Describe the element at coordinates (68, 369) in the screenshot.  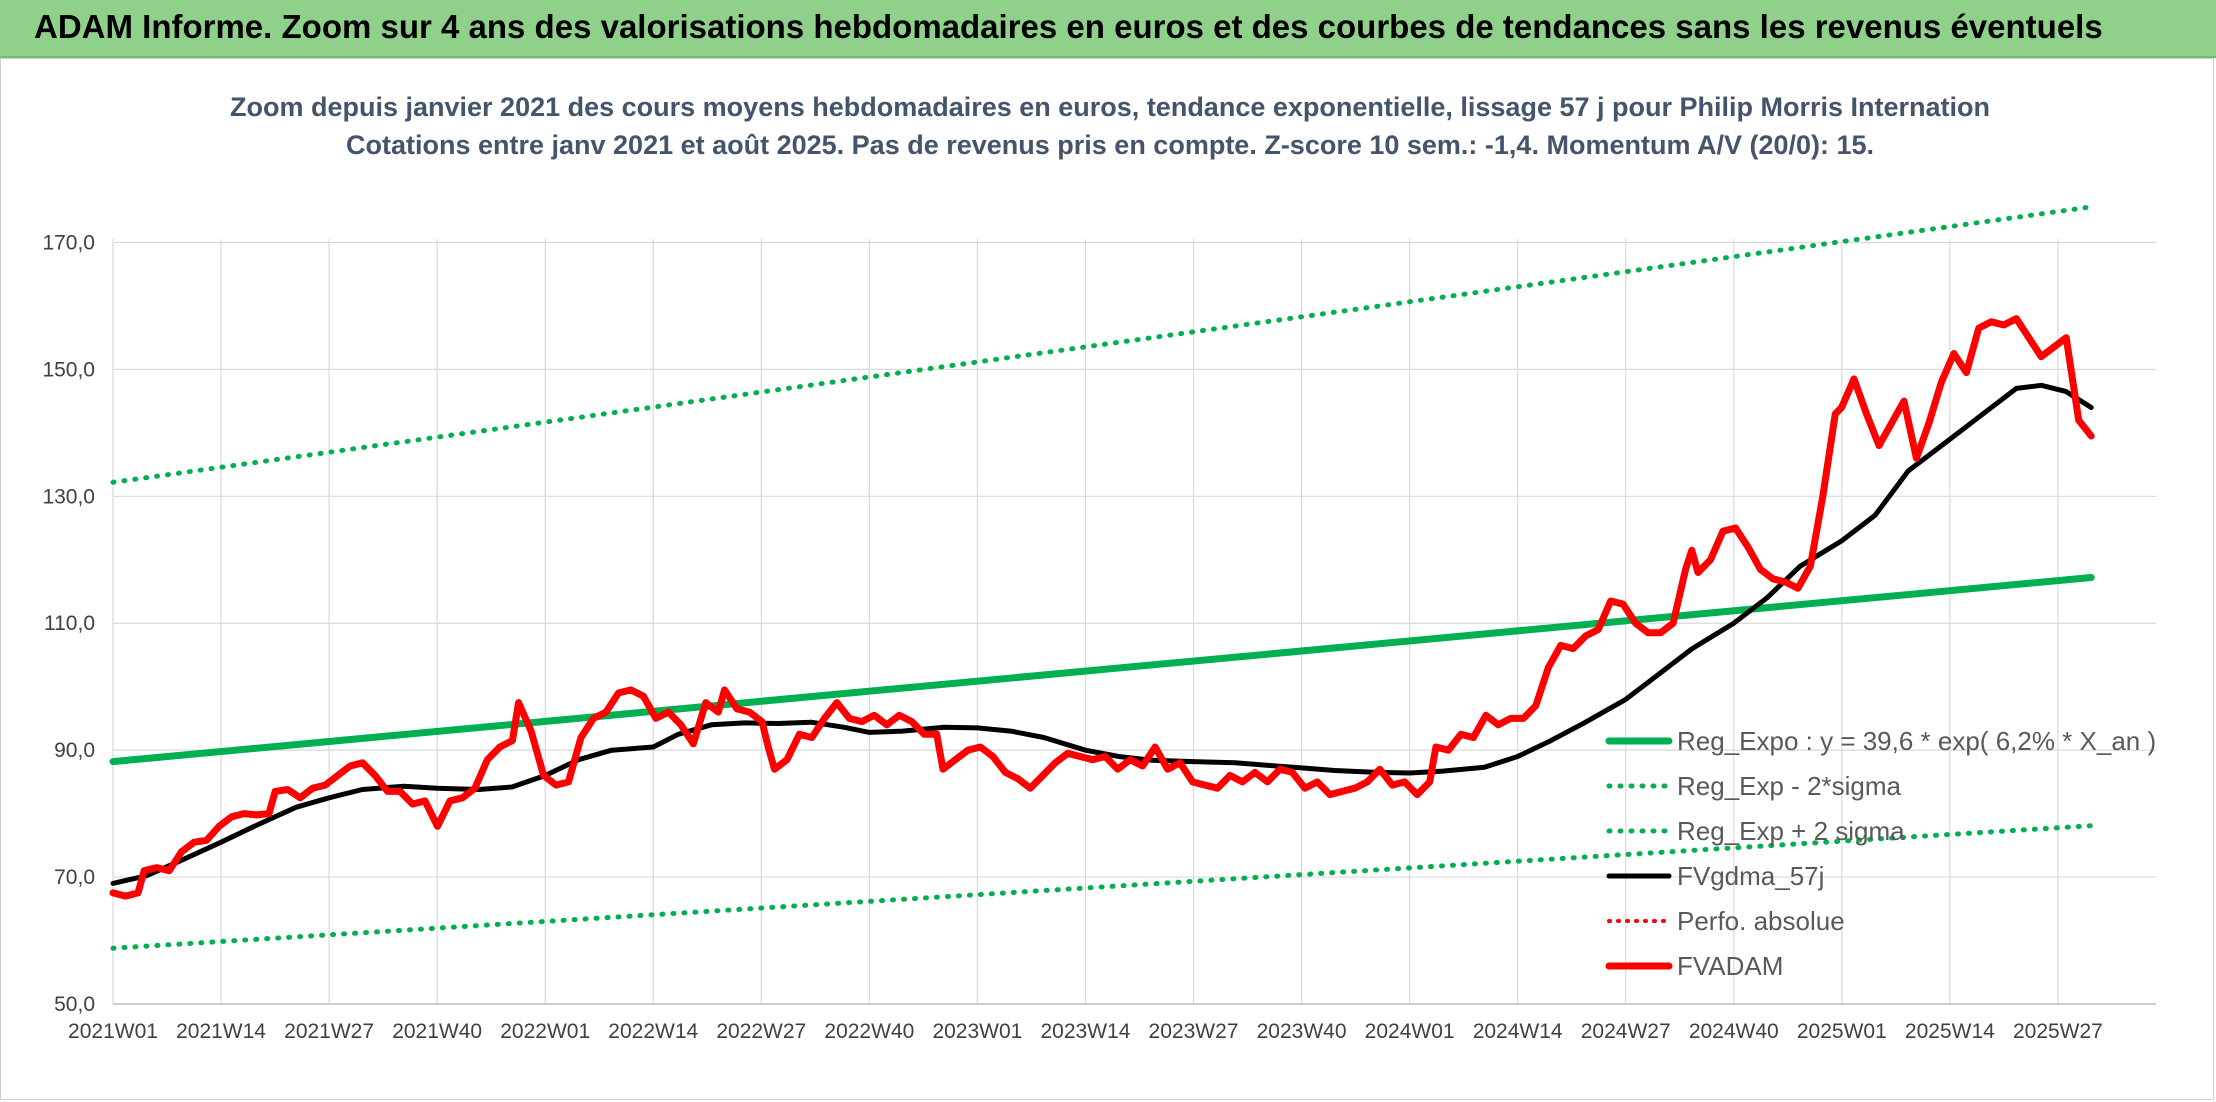
I see `y-tick-label: 150,0` at that location.